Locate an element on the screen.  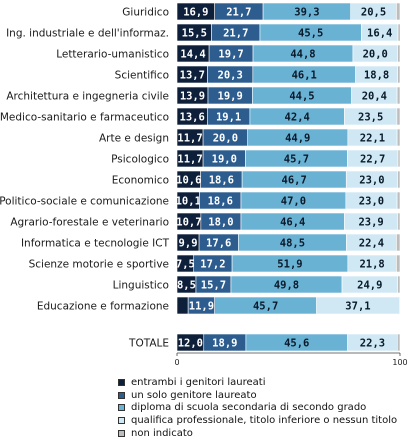
category-label: Scienze motorie e sportive is located at coordinates (99, 265).